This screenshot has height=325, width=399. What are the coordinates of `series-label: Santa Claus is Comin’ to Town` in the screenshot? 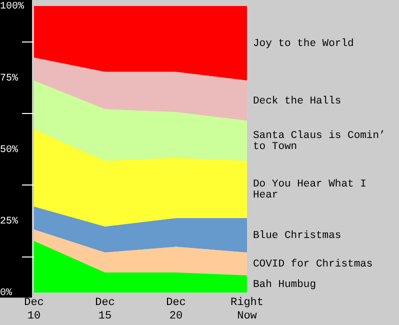 It's located at (319, 141).